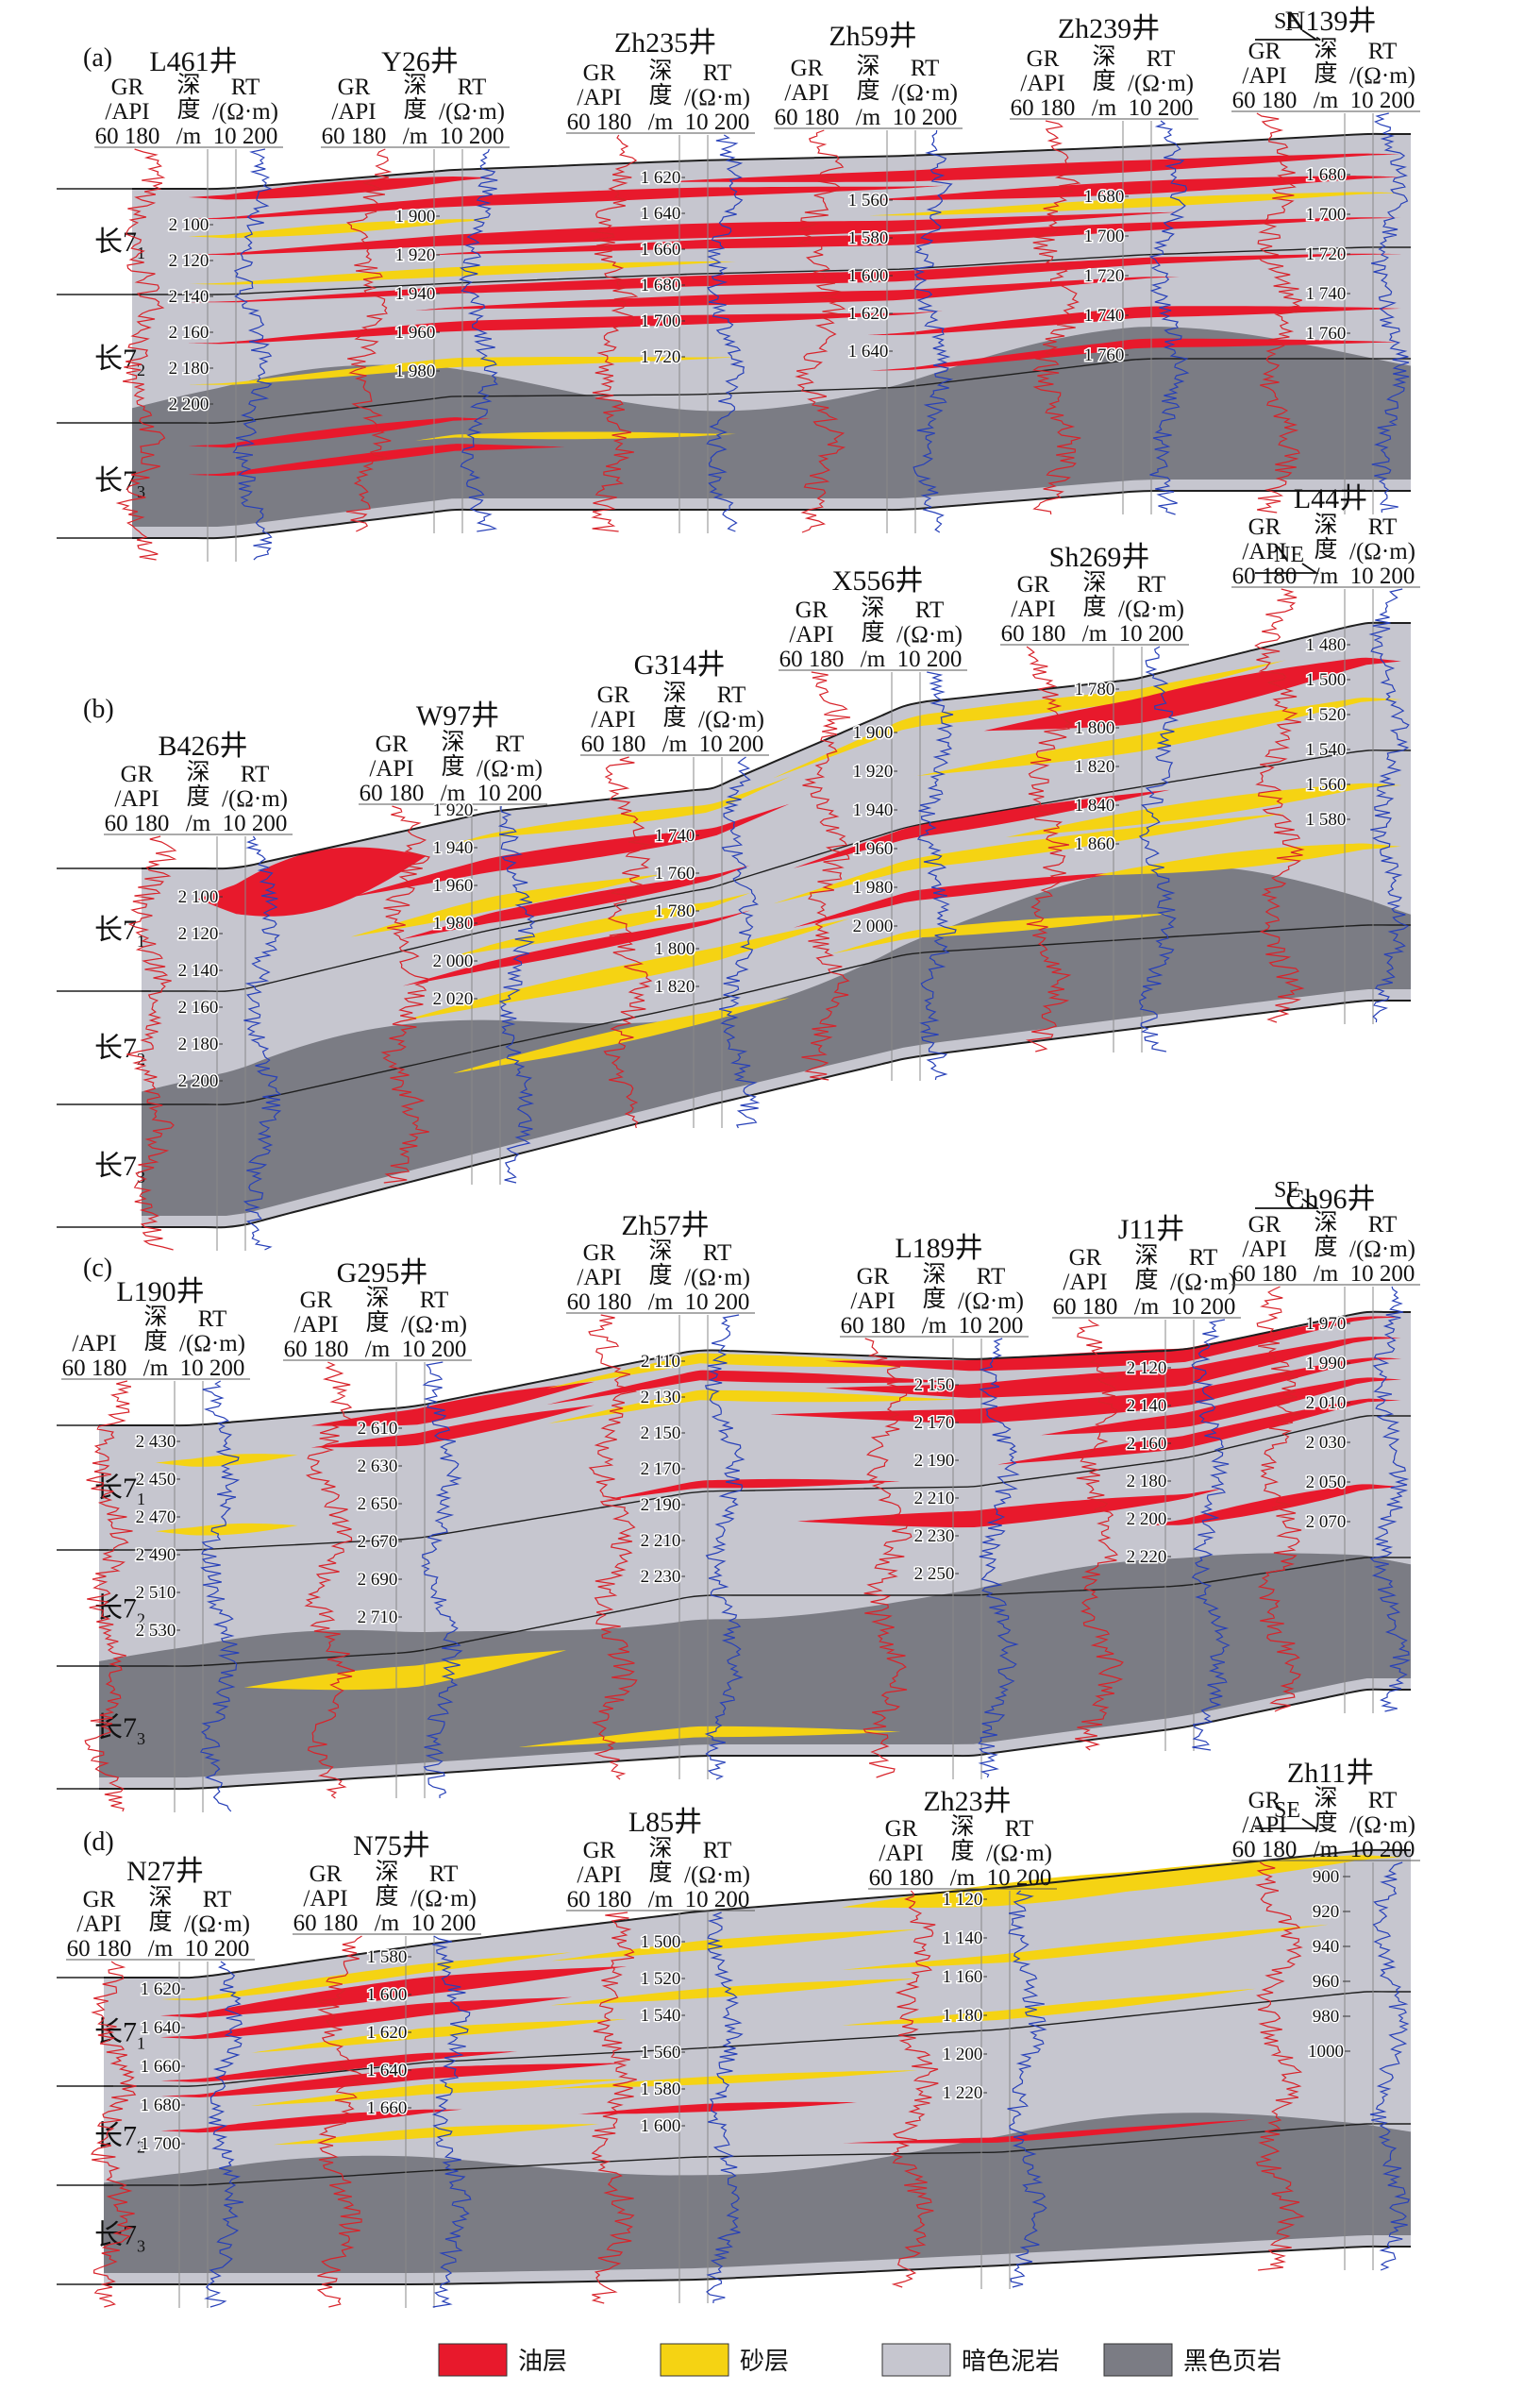 The width and height of the screenshot is (1524, 2408). Describe the element at coordinates (378, 1429) in the screenshot. I see `depth-tick-label: 2 610` at that location.